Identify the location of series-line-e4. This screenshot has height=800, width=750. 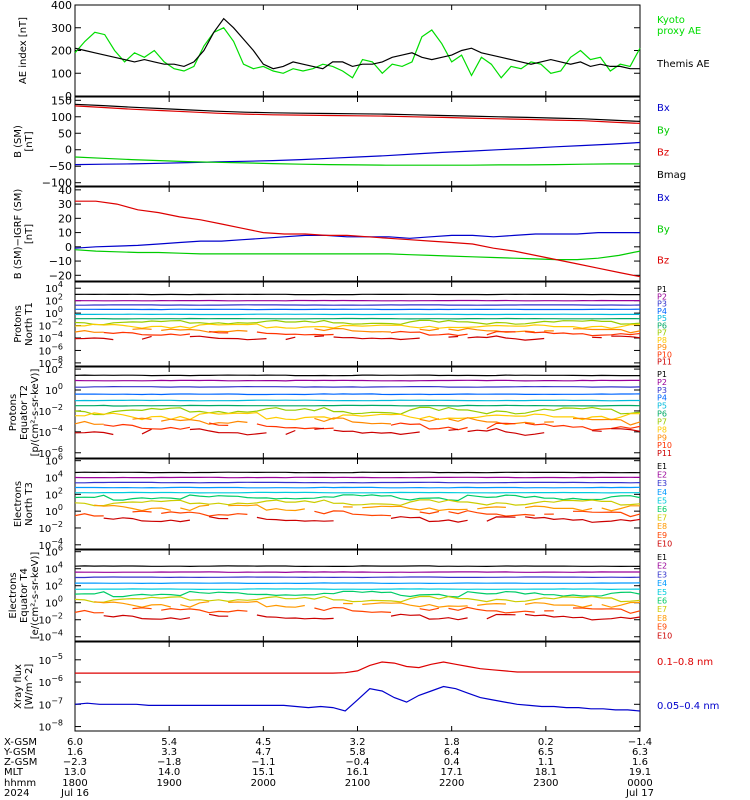
(358, 583).